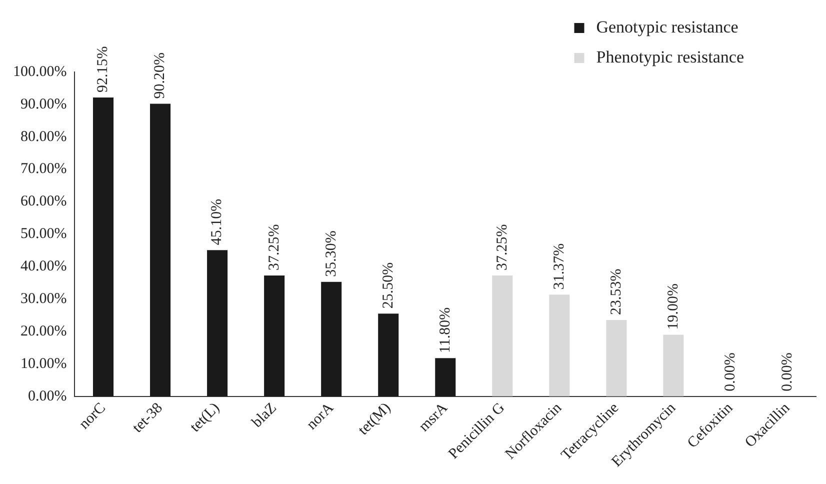 The width and height of the screenshot is (826, 484). I want to click on y-tick-label: 60.00%, so click(43, 202).